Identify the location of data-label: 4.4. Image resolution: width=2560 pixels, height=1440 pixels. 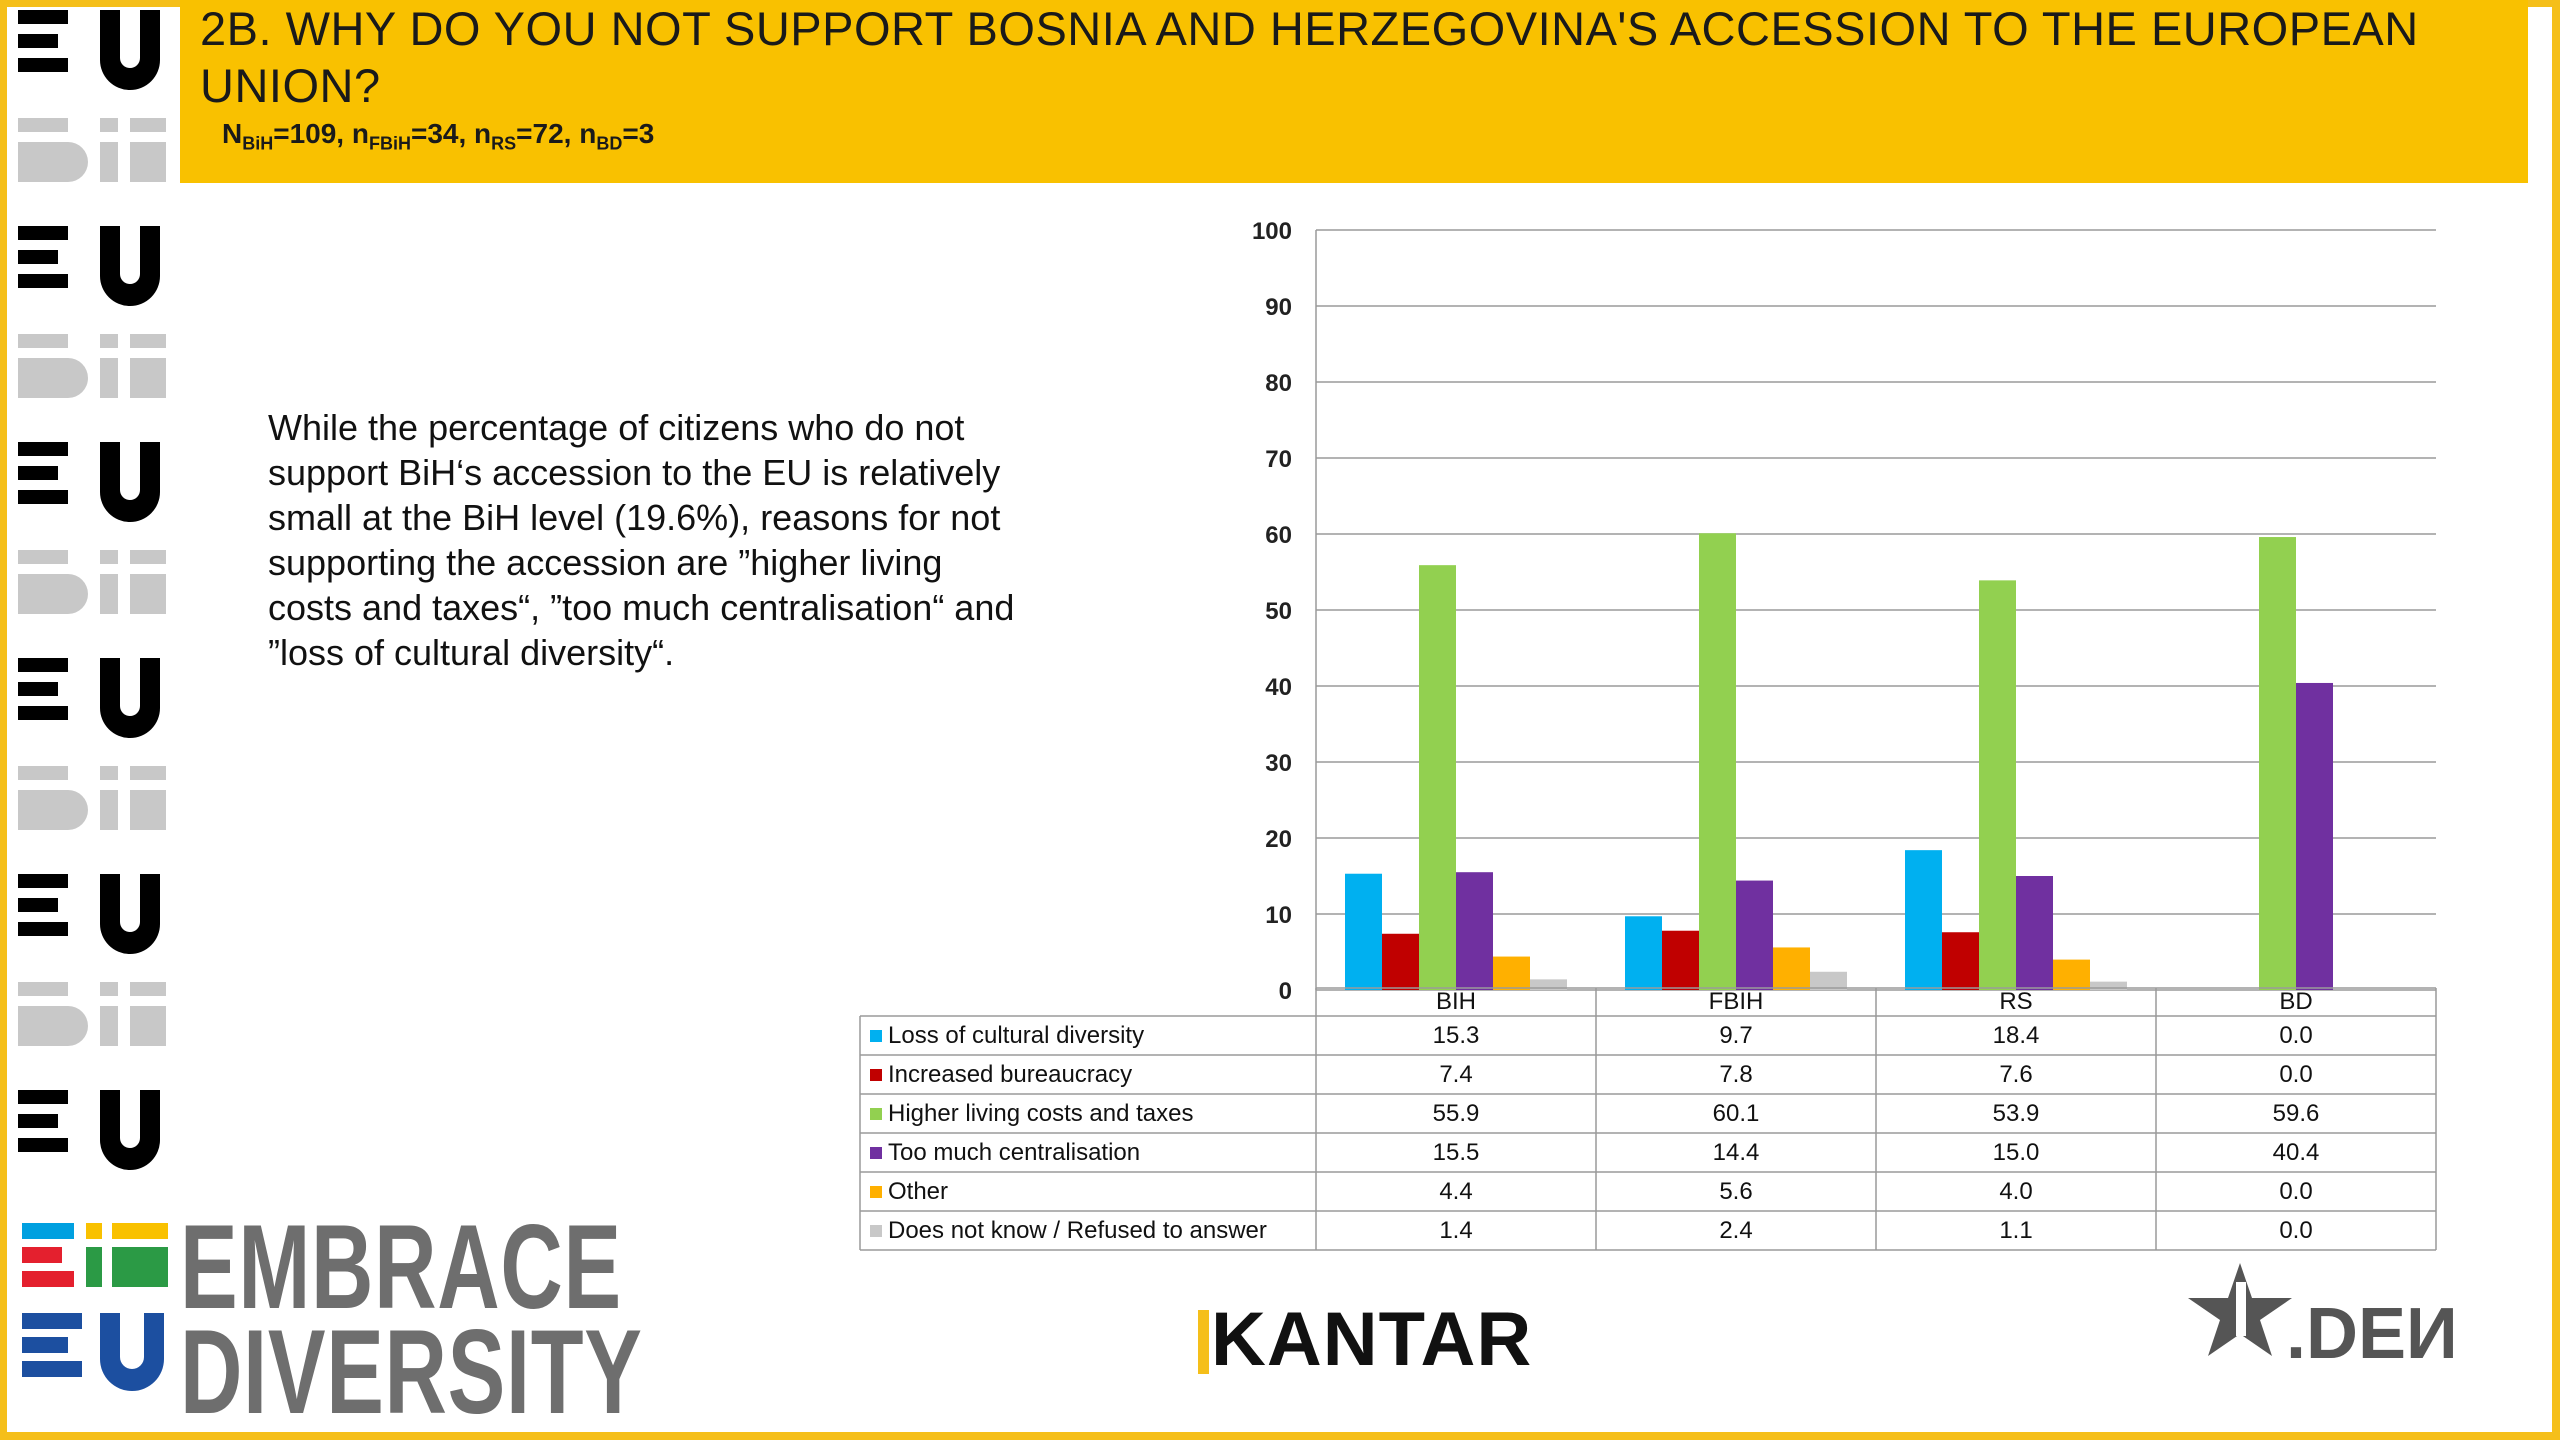
(1456, 1191).